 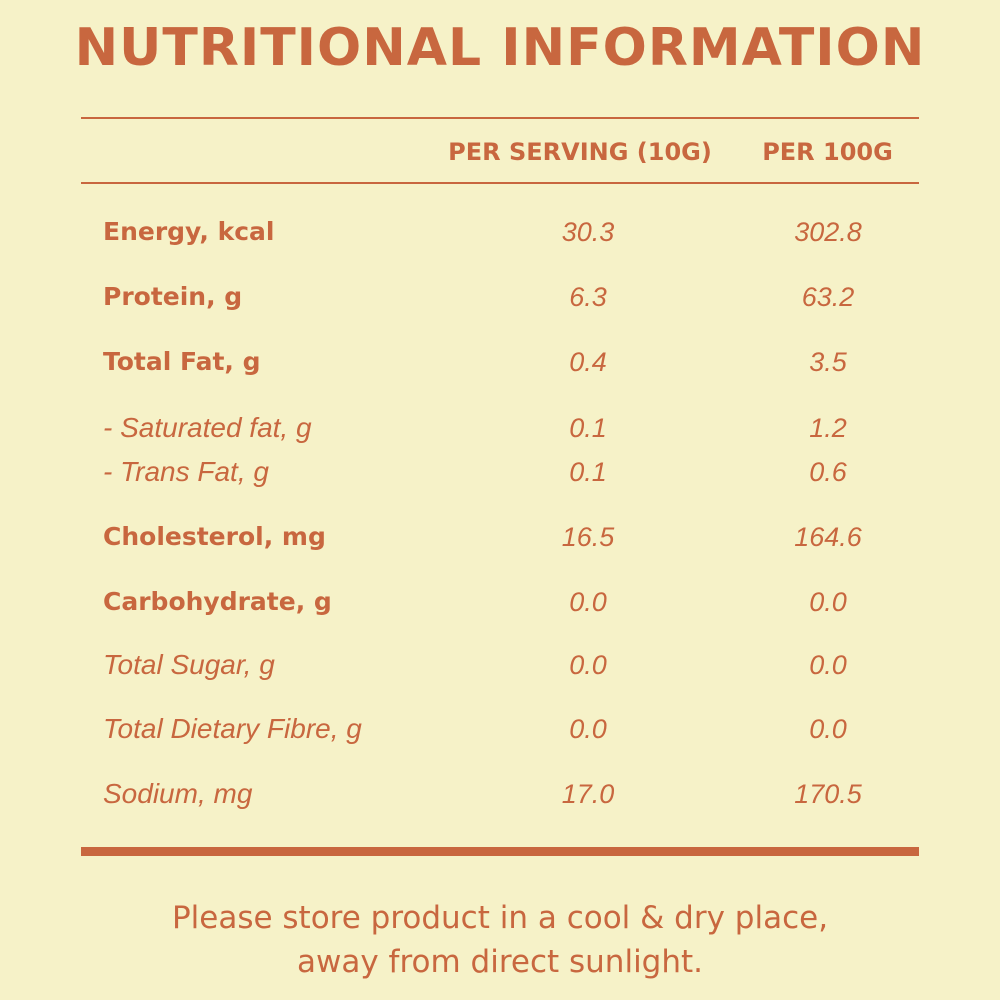 I want to click on row-label: Protein, g, so click(x=173, y=296).